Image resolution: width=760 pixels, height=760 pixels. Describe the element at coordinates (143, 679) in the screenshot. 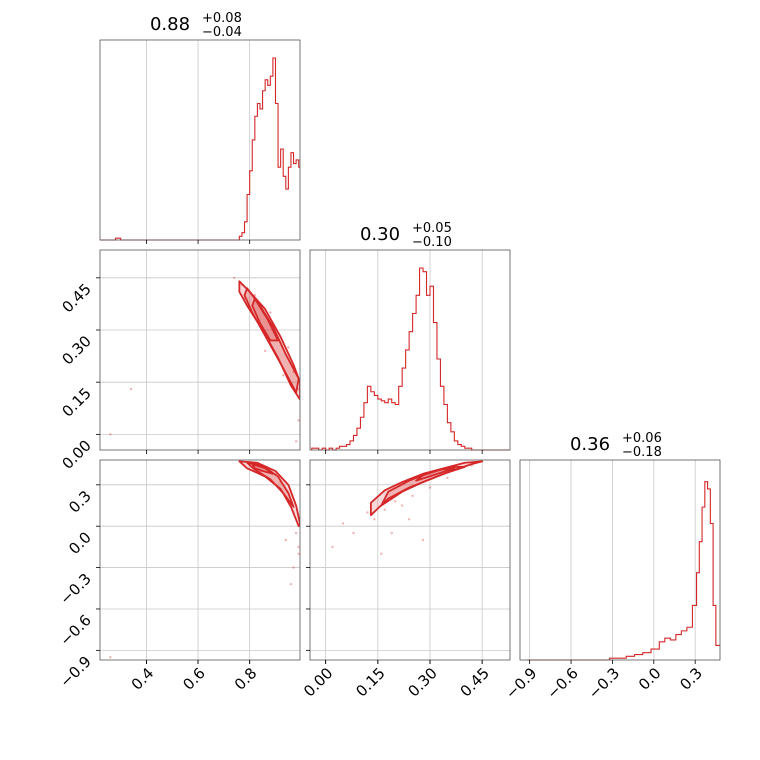

I see `x-tick-label: 0.4` at that location.